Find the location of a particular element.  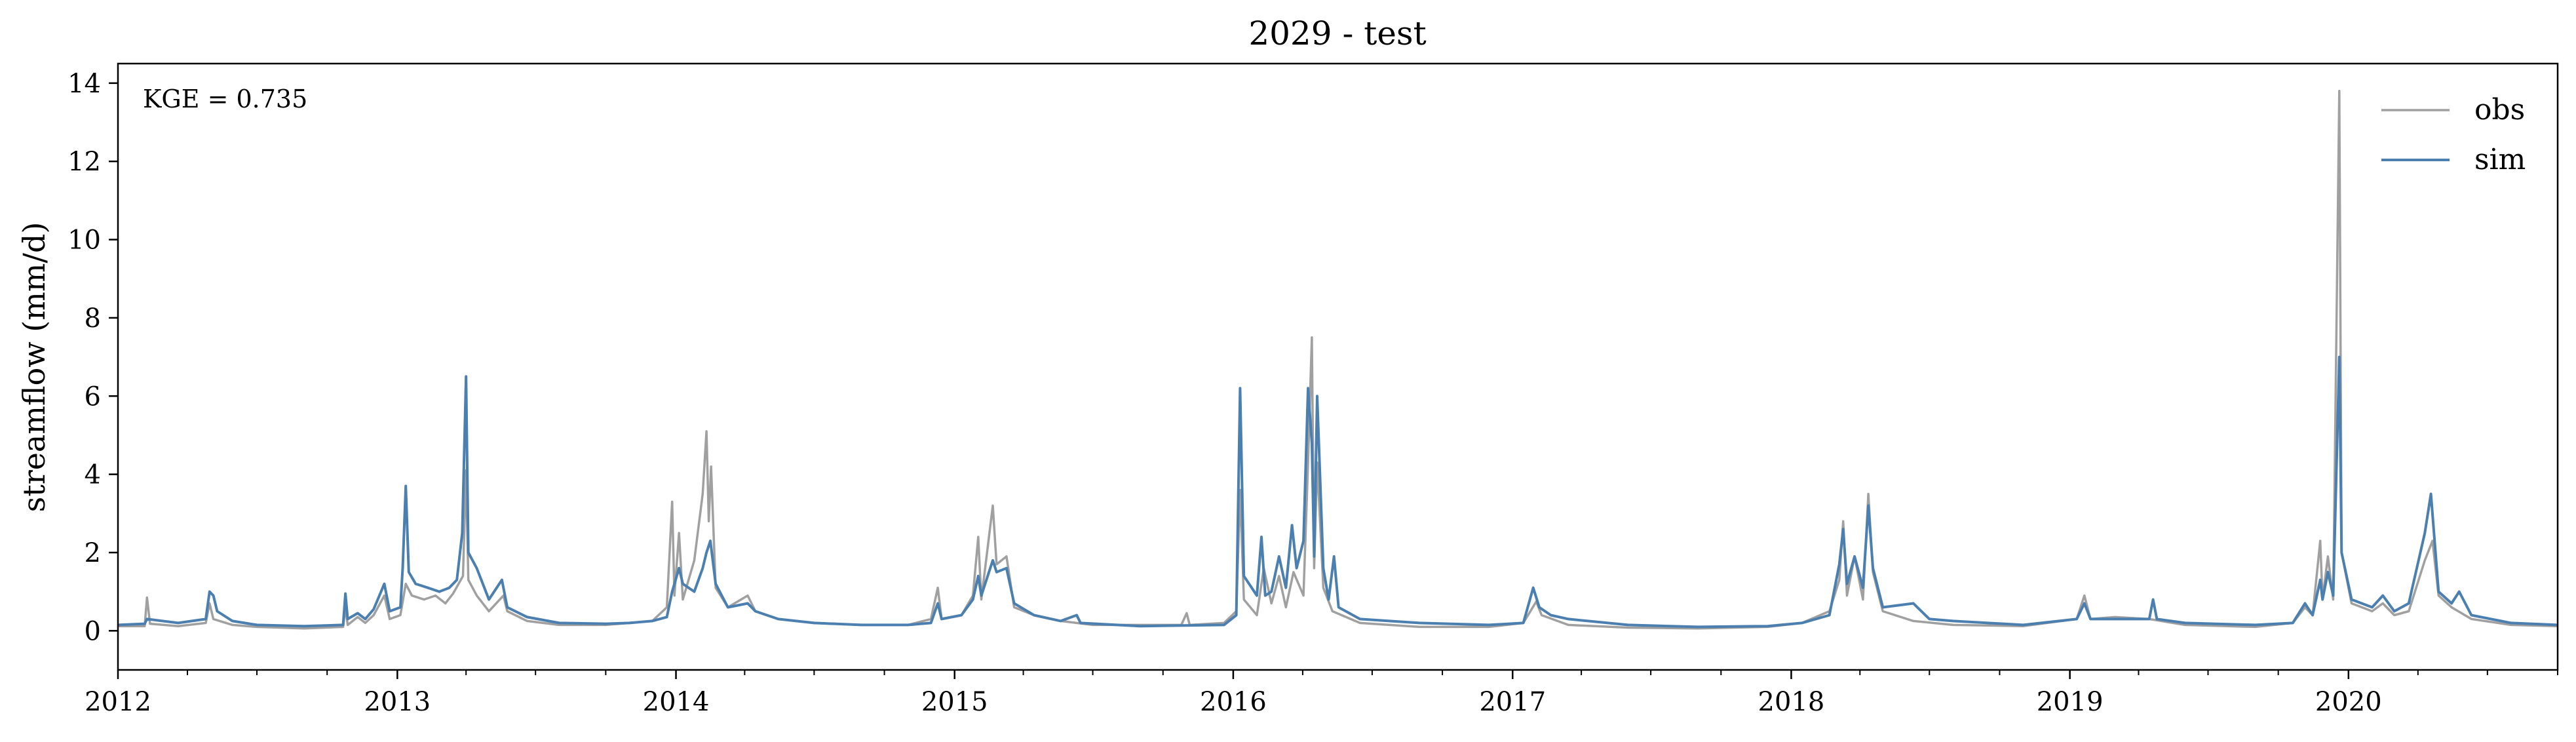

legend: obs sim is located at coordinates (2453, 134).